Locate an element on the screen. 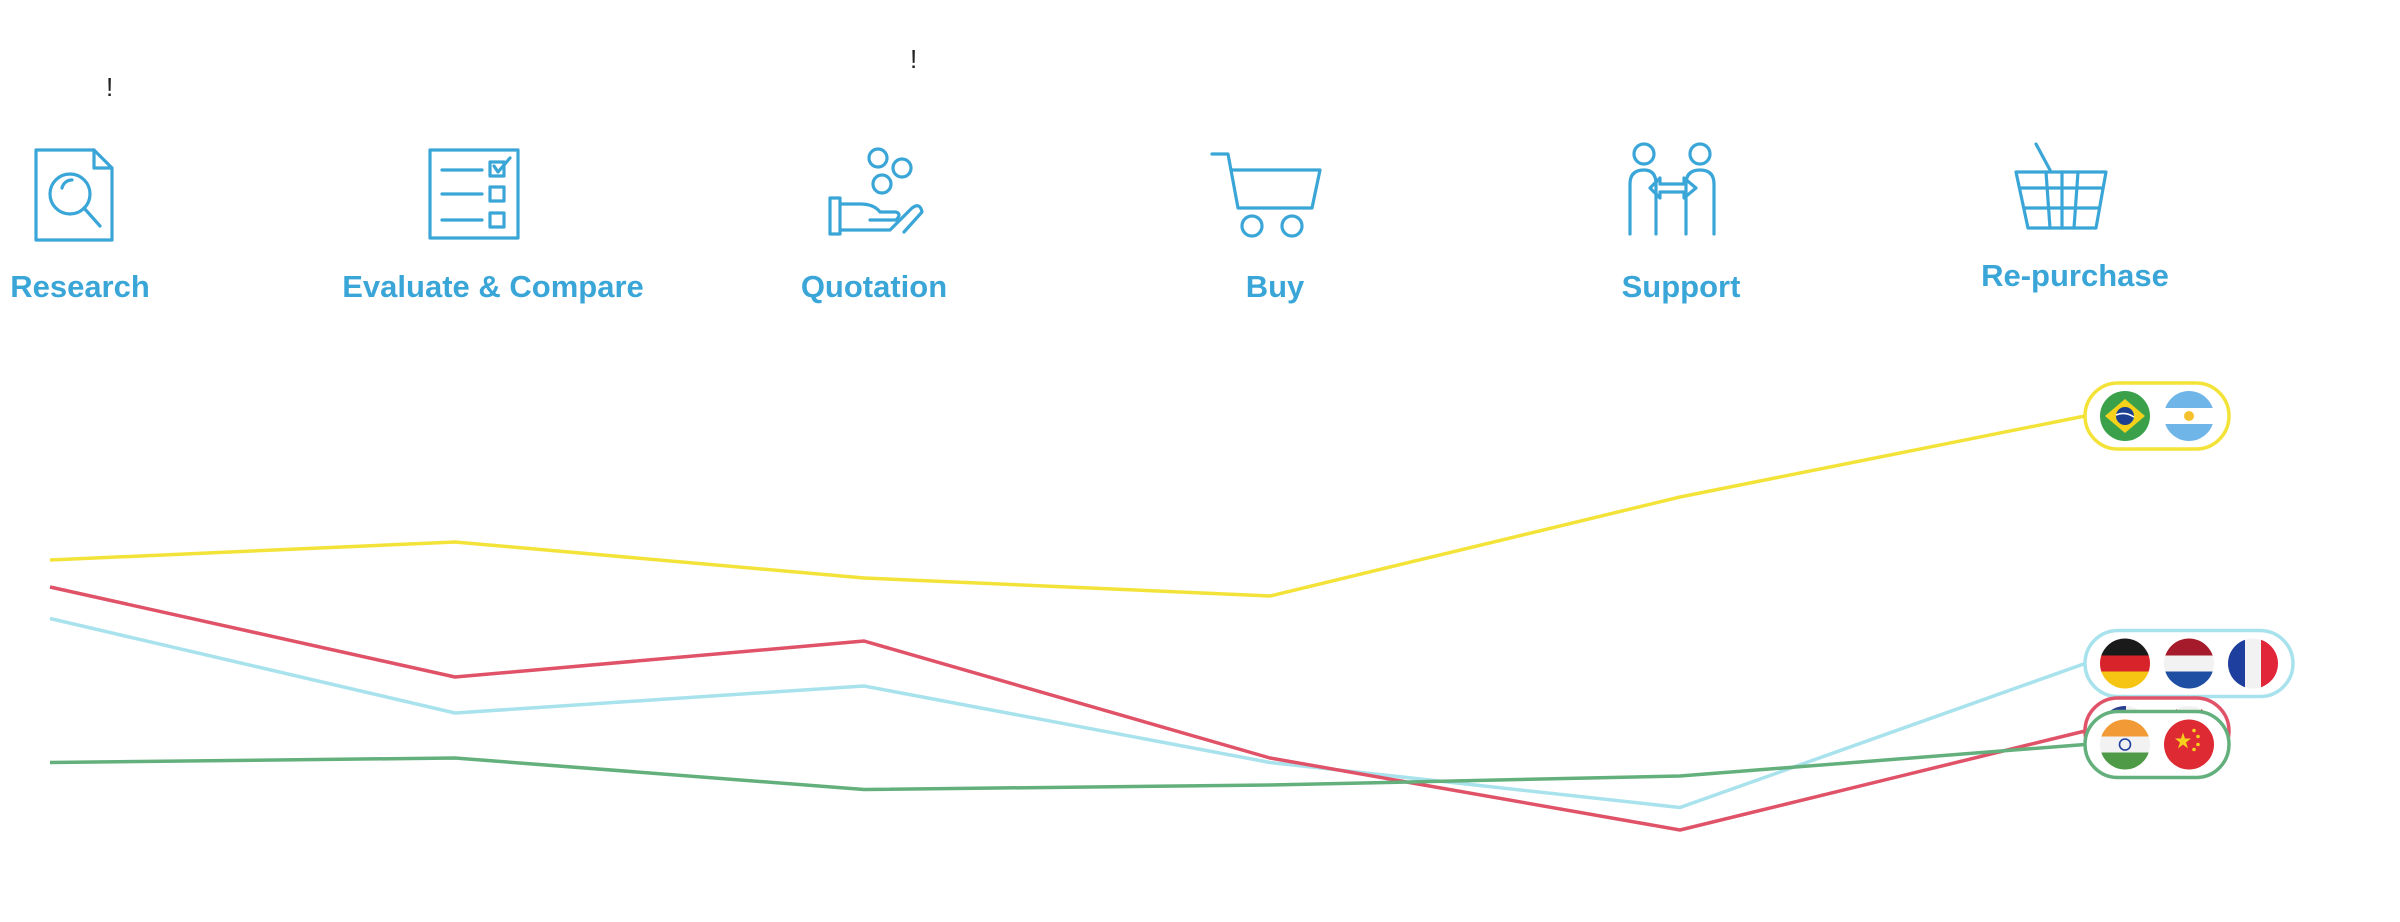 This screenshot has height=922, width=2400. brazil-flag-icon is located at coordinates (2125, 416).